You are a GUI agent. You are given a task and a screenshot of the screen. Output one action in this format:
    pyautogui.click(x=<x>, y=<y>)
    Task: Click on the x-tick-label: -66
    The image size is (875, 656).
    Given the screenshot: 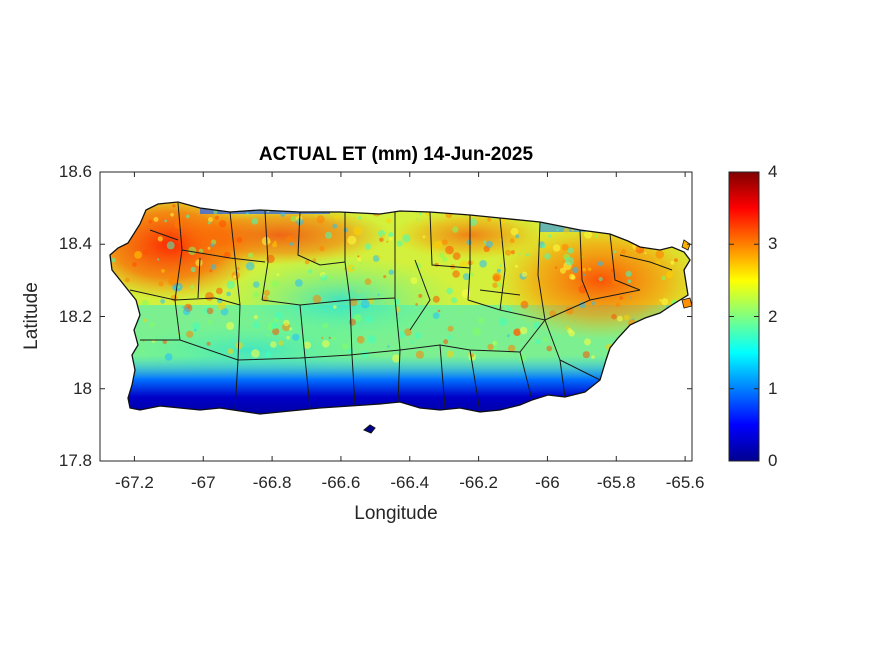 What is the action you would take?
    pyautogui.click(x=547, y=482)
    